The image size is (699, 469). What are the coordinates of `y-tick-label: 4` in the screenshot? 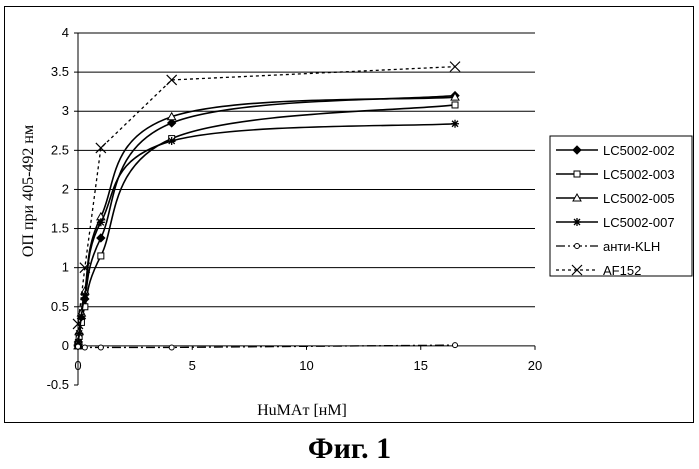 It's located at (65, 32).